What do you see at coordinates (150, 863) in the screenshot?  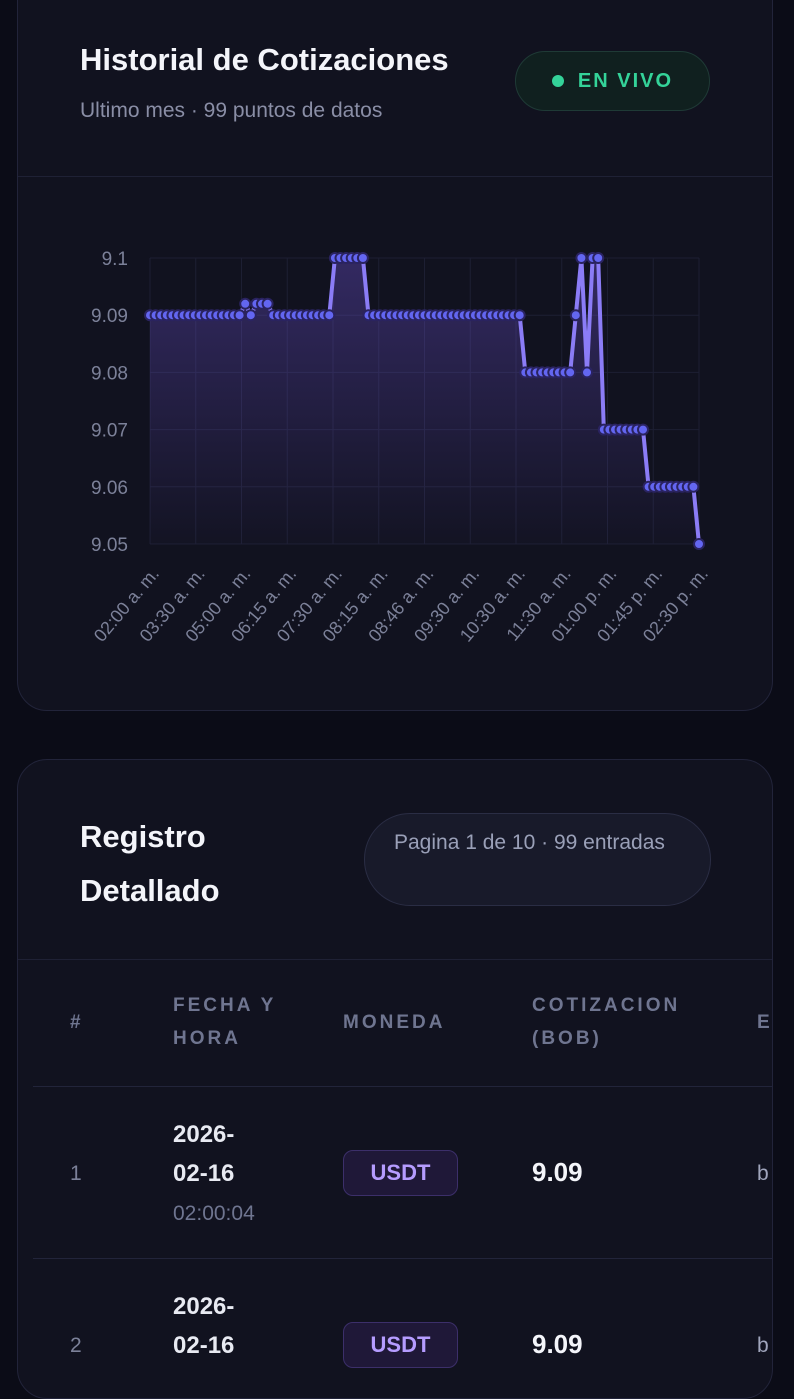 I see `log-title: Registro Detallado` at bounding box center [150, 863].